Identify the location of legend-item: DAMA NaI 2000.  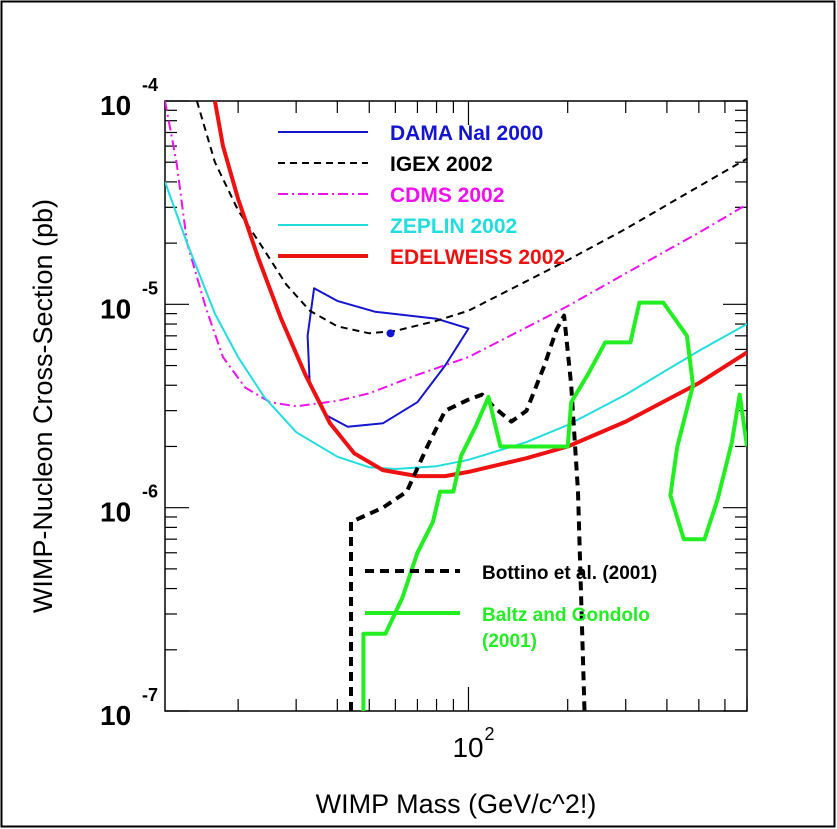
(410, 133).